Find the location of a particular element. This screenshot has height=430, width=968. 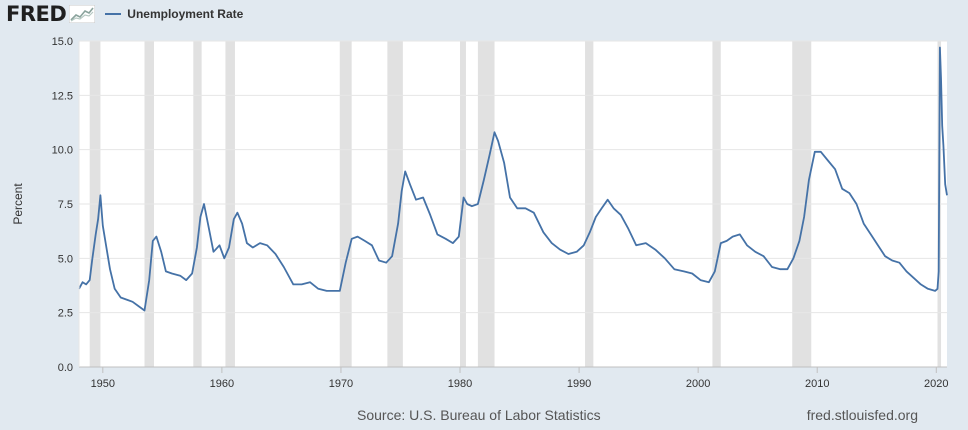

chart-legend: Unemployment Rate is located at coordinates (174, 14).